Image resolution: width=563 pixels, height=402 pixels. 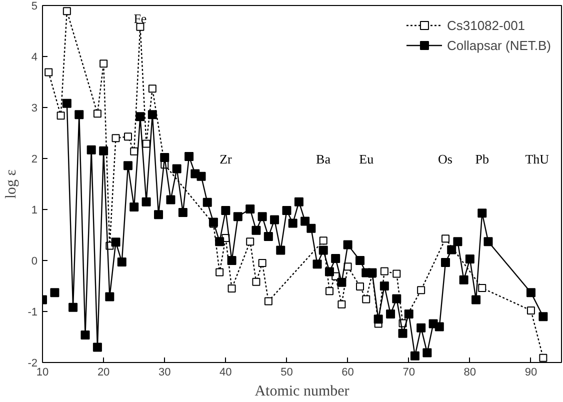 What do you see at coordinates (470, 372) in the screenshot?
I see `x-tick-label: 80` at bounding box center [470, 372].